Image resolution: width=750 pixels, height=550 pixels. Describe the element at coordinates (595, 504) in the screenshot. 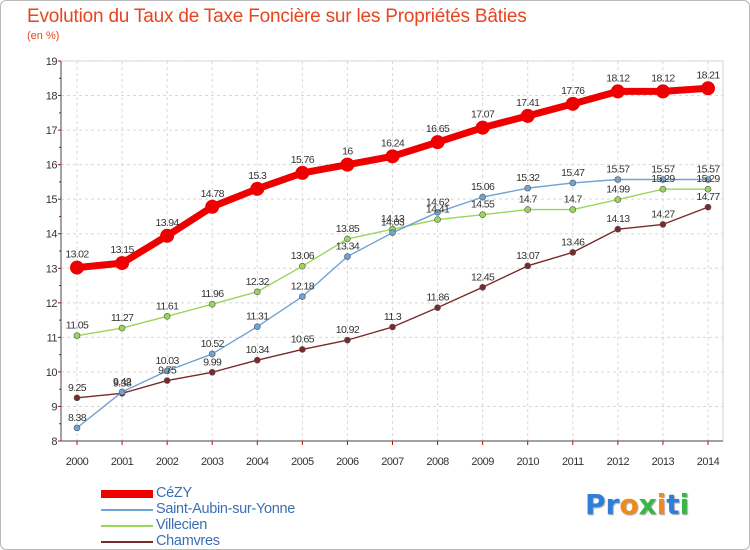

I see `logo-letter: P` at that location.